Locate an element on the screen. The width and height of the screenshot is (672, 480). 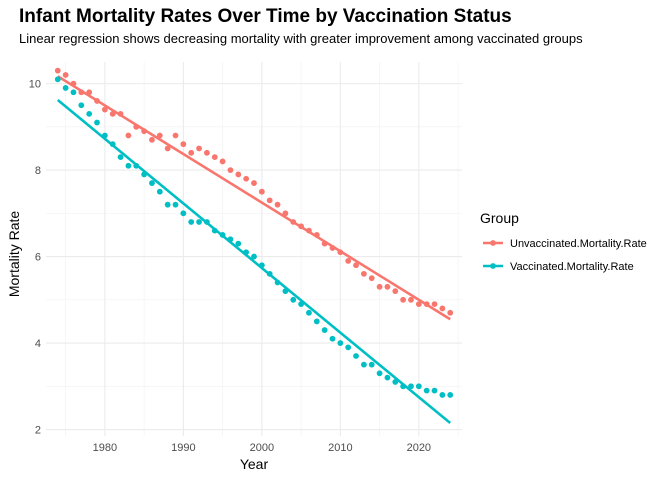
legend-title: Group is located at coordinates (499, 218).